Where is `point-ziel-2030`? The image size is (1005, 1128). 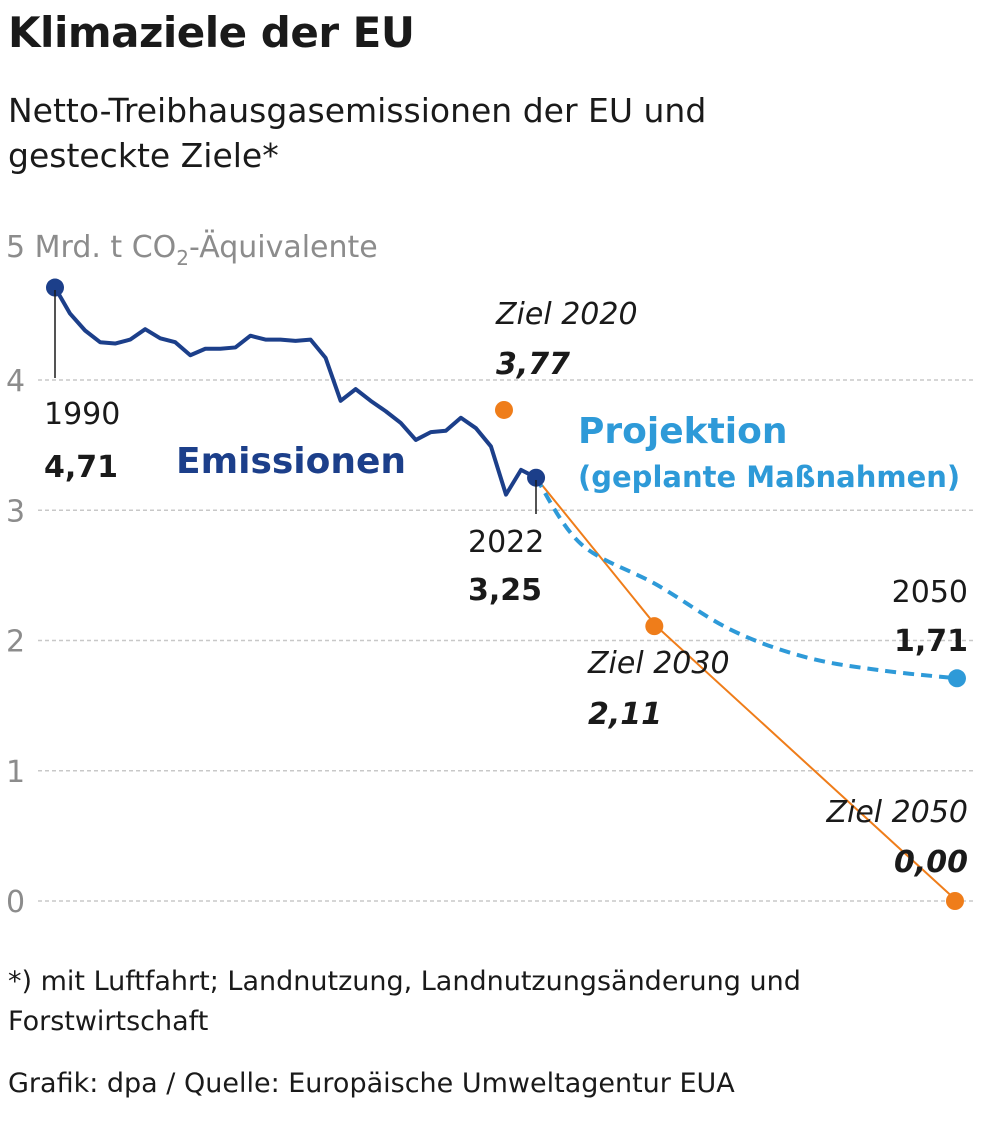
point-ziel-2030 is located at coordinates (654, 626).